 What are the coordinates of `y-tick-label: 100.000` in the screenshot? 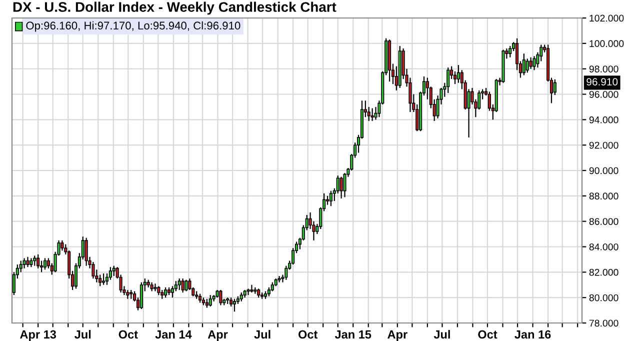 It's located at (607, 44).